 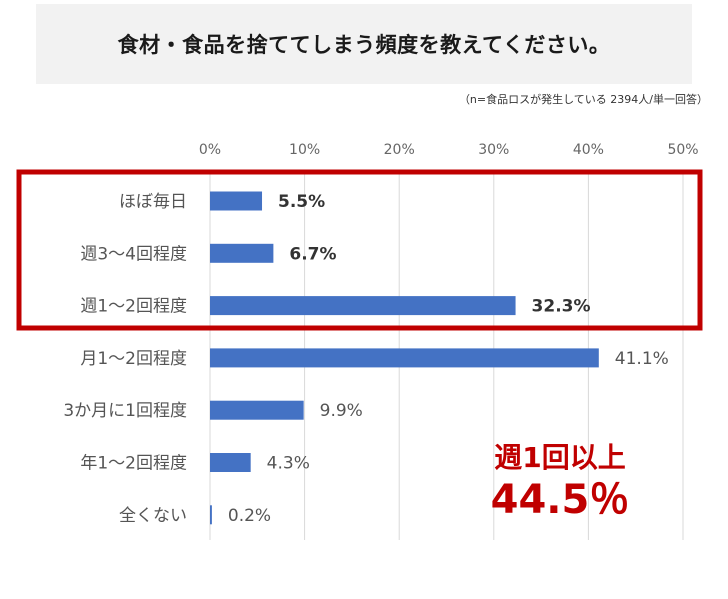 What do you see at coordinates (210, 150) in the screenshot?
I see `tick-label-0: 0%` at bounding box center [210, 150].